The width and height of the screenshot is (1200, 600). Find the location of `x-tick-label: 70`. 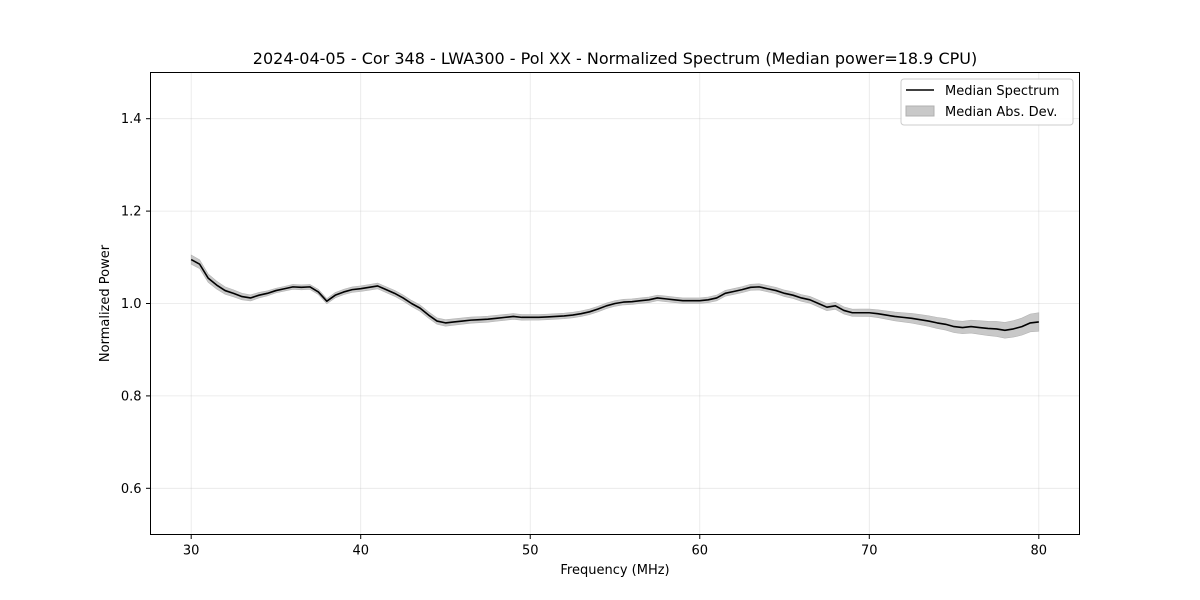

x-tick-label: 70 is located at coordinates (869, 551).